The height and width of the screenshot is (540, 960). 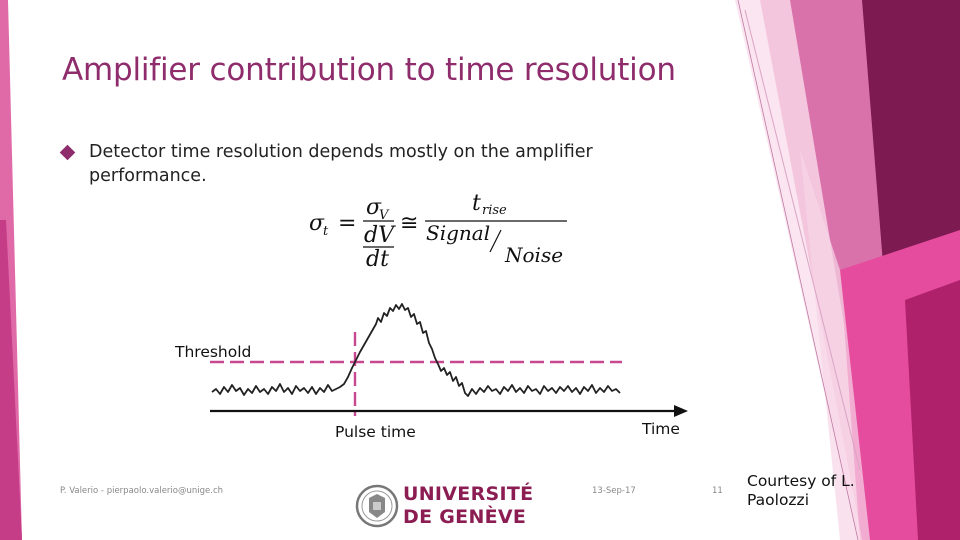 What do you see at coordinates (468, 494) in the screenshot?
I see `logo-line-1: UNIVERSITÉ` at bounding box center [468, 494].